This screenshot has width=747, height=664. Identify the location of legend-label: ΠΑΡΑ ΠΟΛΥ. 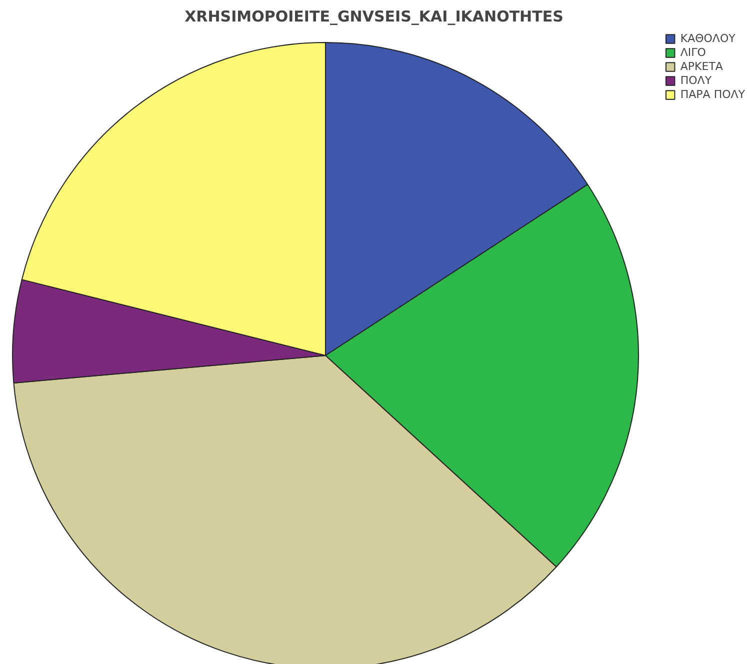
(712, 94).